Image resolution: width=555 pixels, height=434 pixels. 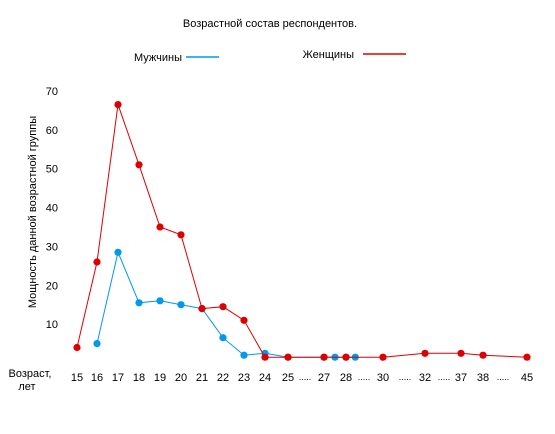 I want to click on x-tick-label: 19, so click(x=160, y=378).